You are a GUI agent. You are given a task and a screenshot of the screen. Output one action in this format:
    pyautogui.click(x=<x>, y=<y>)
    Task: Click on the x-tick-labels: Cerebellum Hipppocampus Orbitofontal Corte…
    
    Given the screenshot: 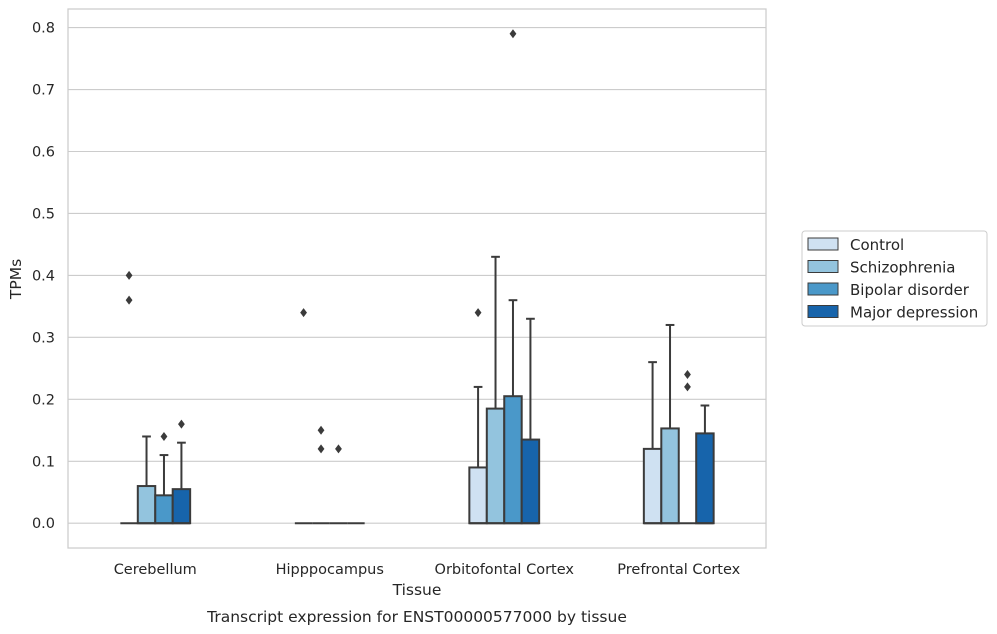 What is the action you would take?
    pyautogui.click(x=427, y=570)
    